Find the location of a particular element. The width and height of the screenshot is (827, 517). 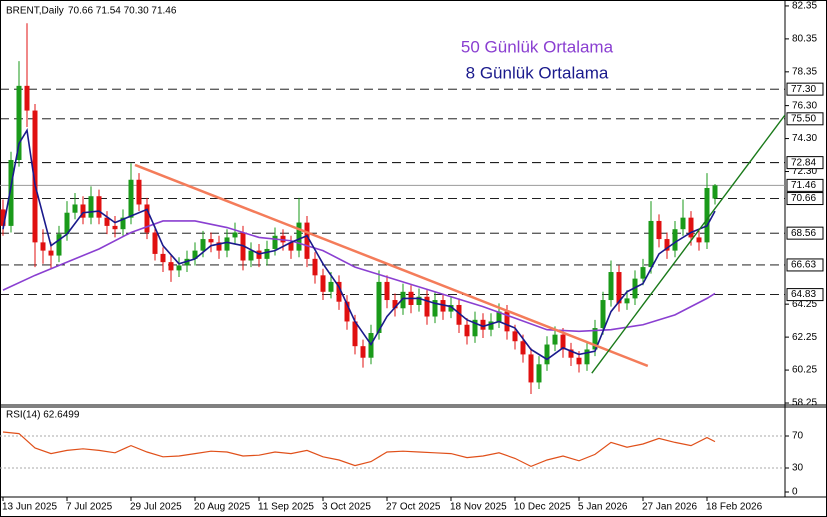

current-price-label: 71.46 is located at coordinates (803, 185).